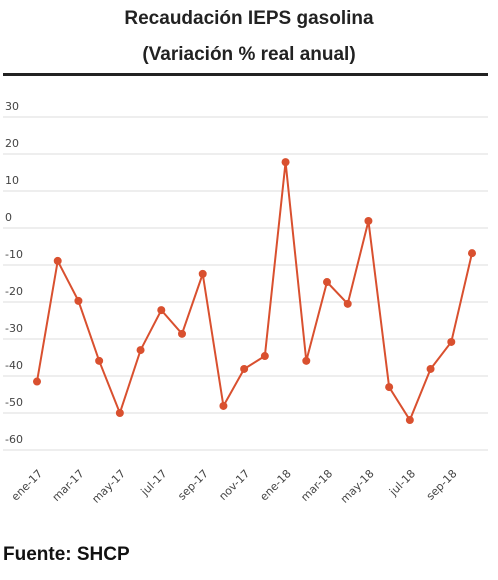 This screenshot has width=498, height=580. I want to click on y-tick-label: -50, so click(14, 402).